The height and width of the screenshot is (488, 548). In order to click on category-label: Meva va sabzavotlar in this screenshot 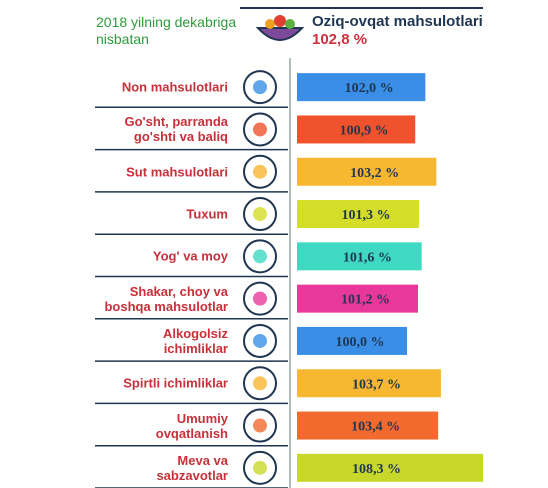, I will do `click(192, 467)`.